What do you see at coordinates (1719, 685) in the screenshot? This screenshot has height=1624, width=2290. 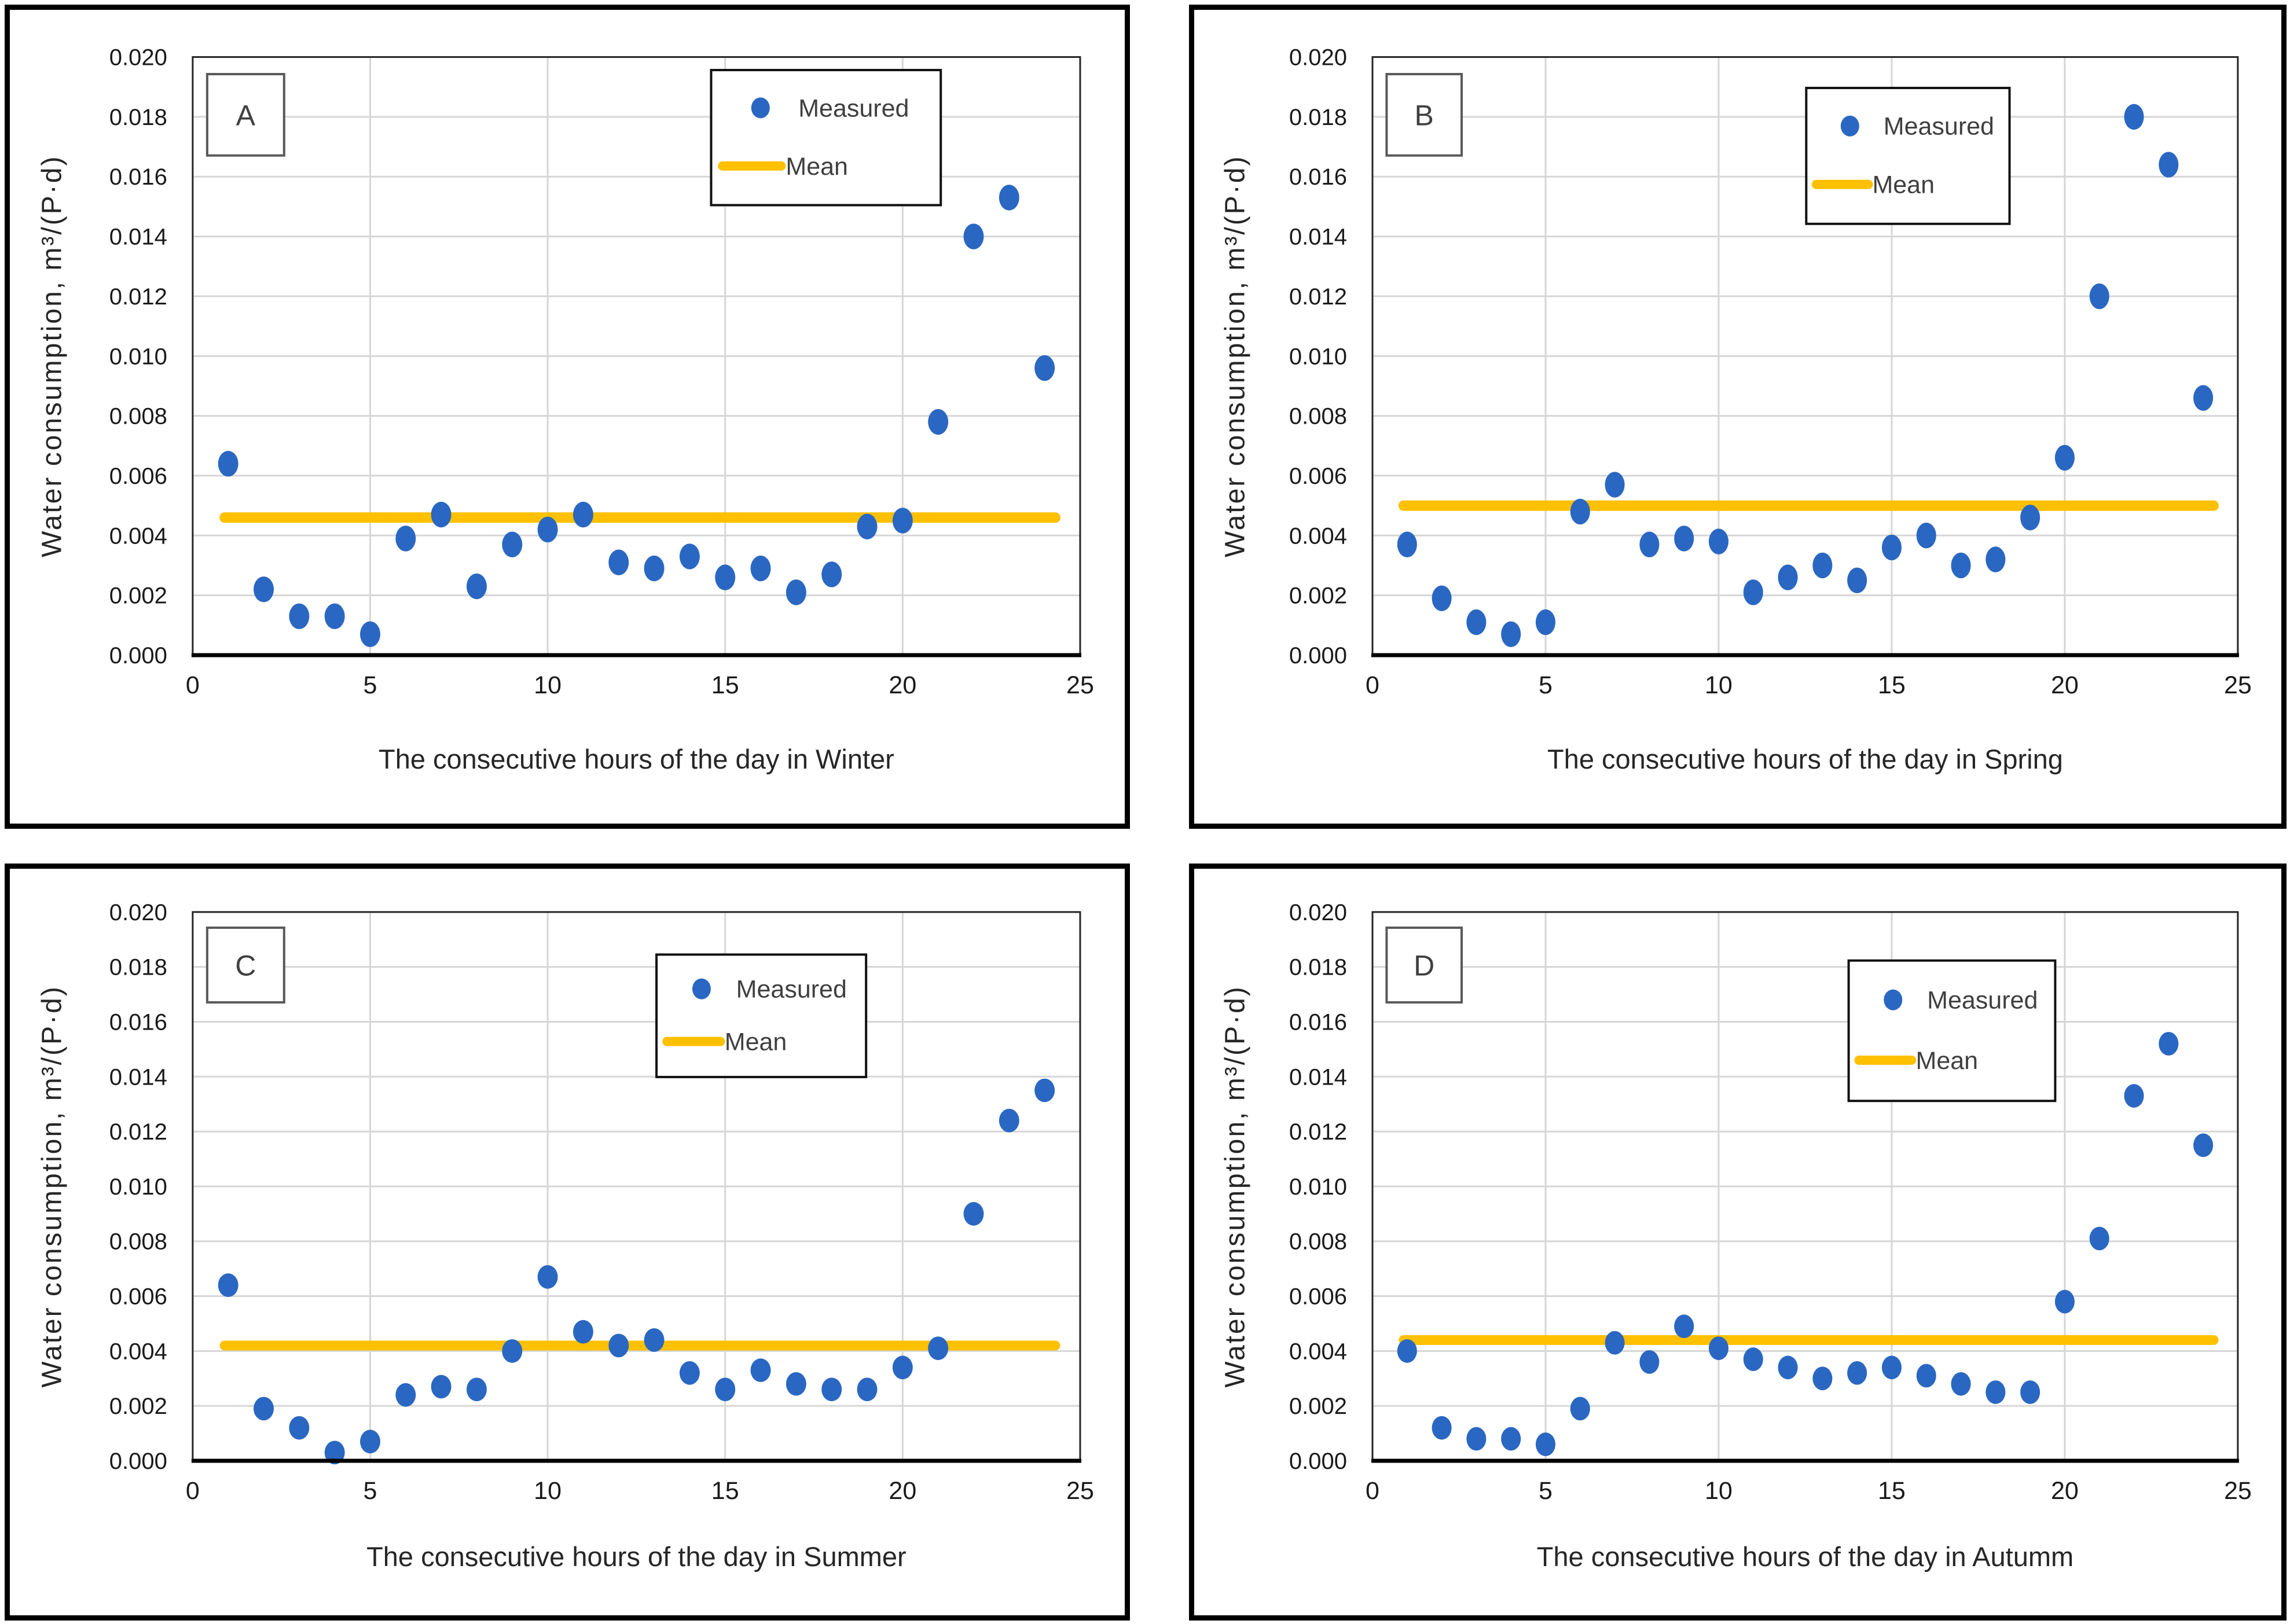 I see `x-tick-label: 10` at bounding box center [1719, 685].